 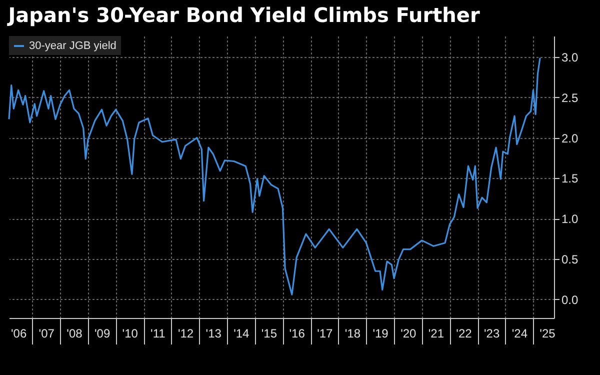 I want to click on x-tick-label: '06, so click(x=18, y=333).